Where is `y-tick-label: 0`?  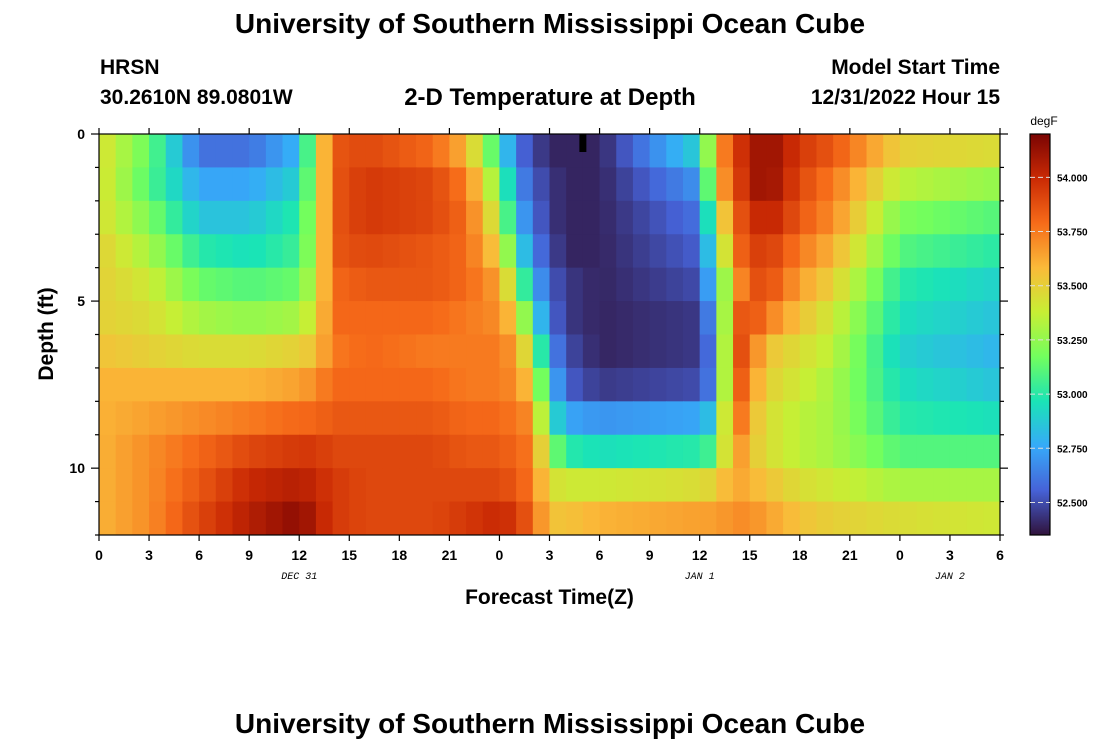 y-tick-label: 0 is located at coordinates (81, 134).